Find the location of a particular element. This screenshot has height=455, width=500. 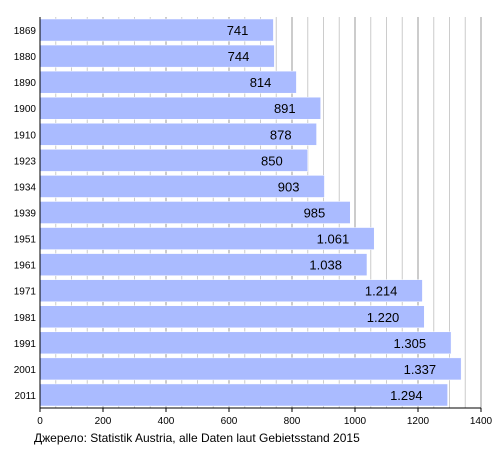

category-label-1869: 1869 is located at coordinates (25, 31).